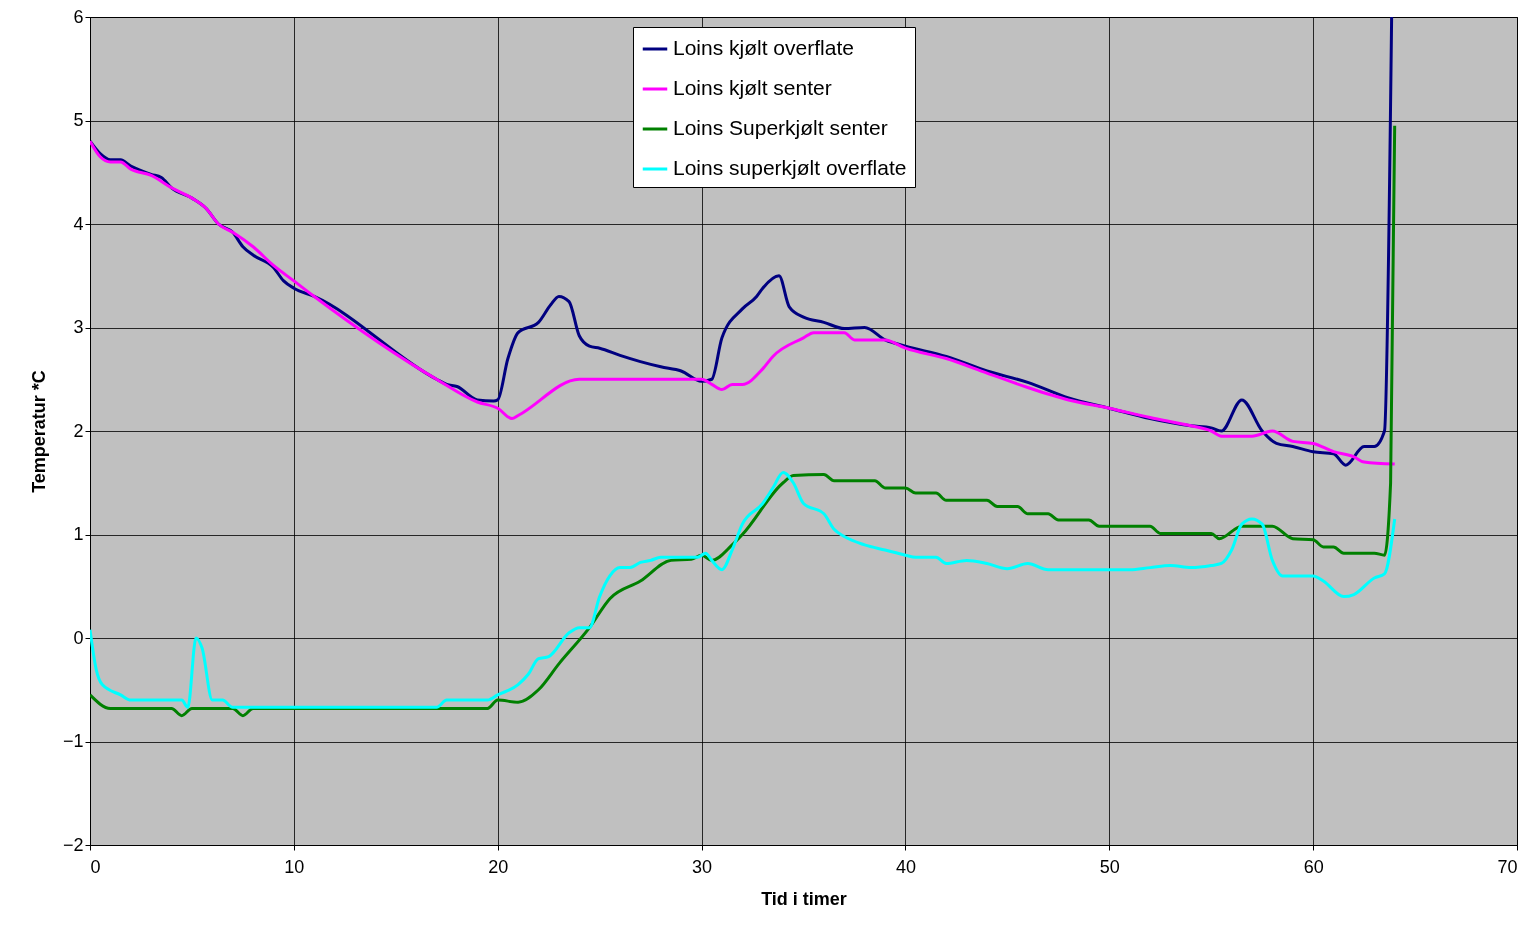 The width and height of the screenshot is (1537, 932). I want to click on y-axis-title: Temperatur *C, so click(38, 431).